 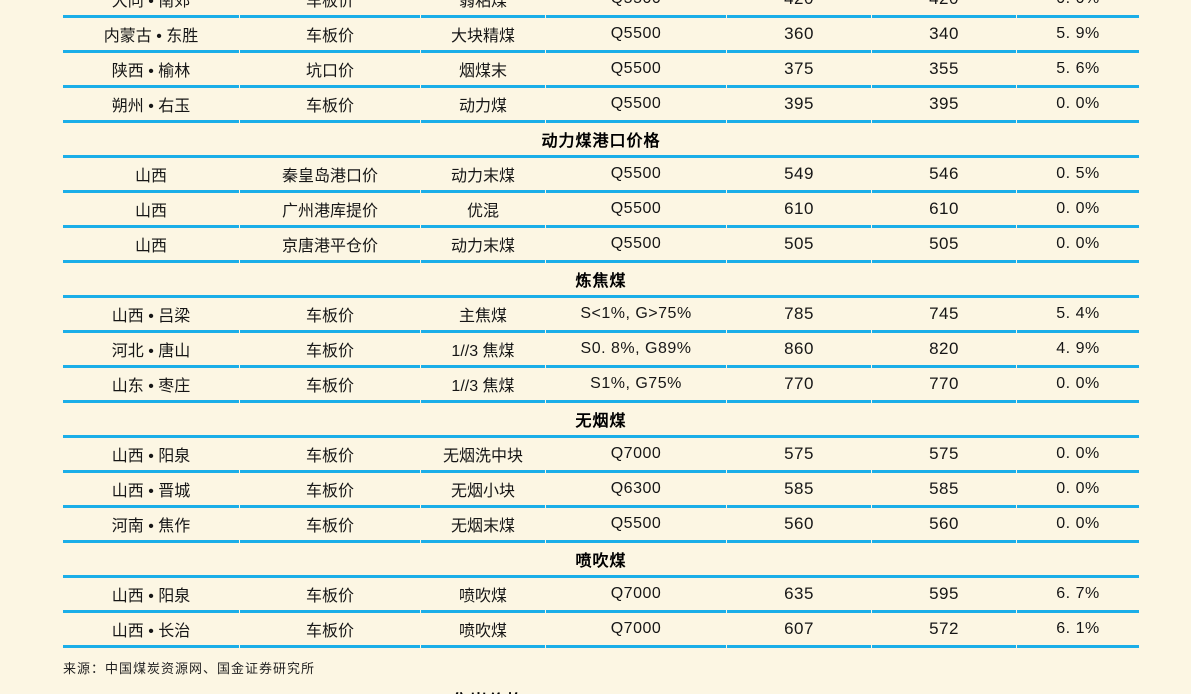 What do you see at coordinates (483, 385) in the screenshot?
I see `coal-type-cell: 1//3 焦煤` at bounding box center [483, 385].